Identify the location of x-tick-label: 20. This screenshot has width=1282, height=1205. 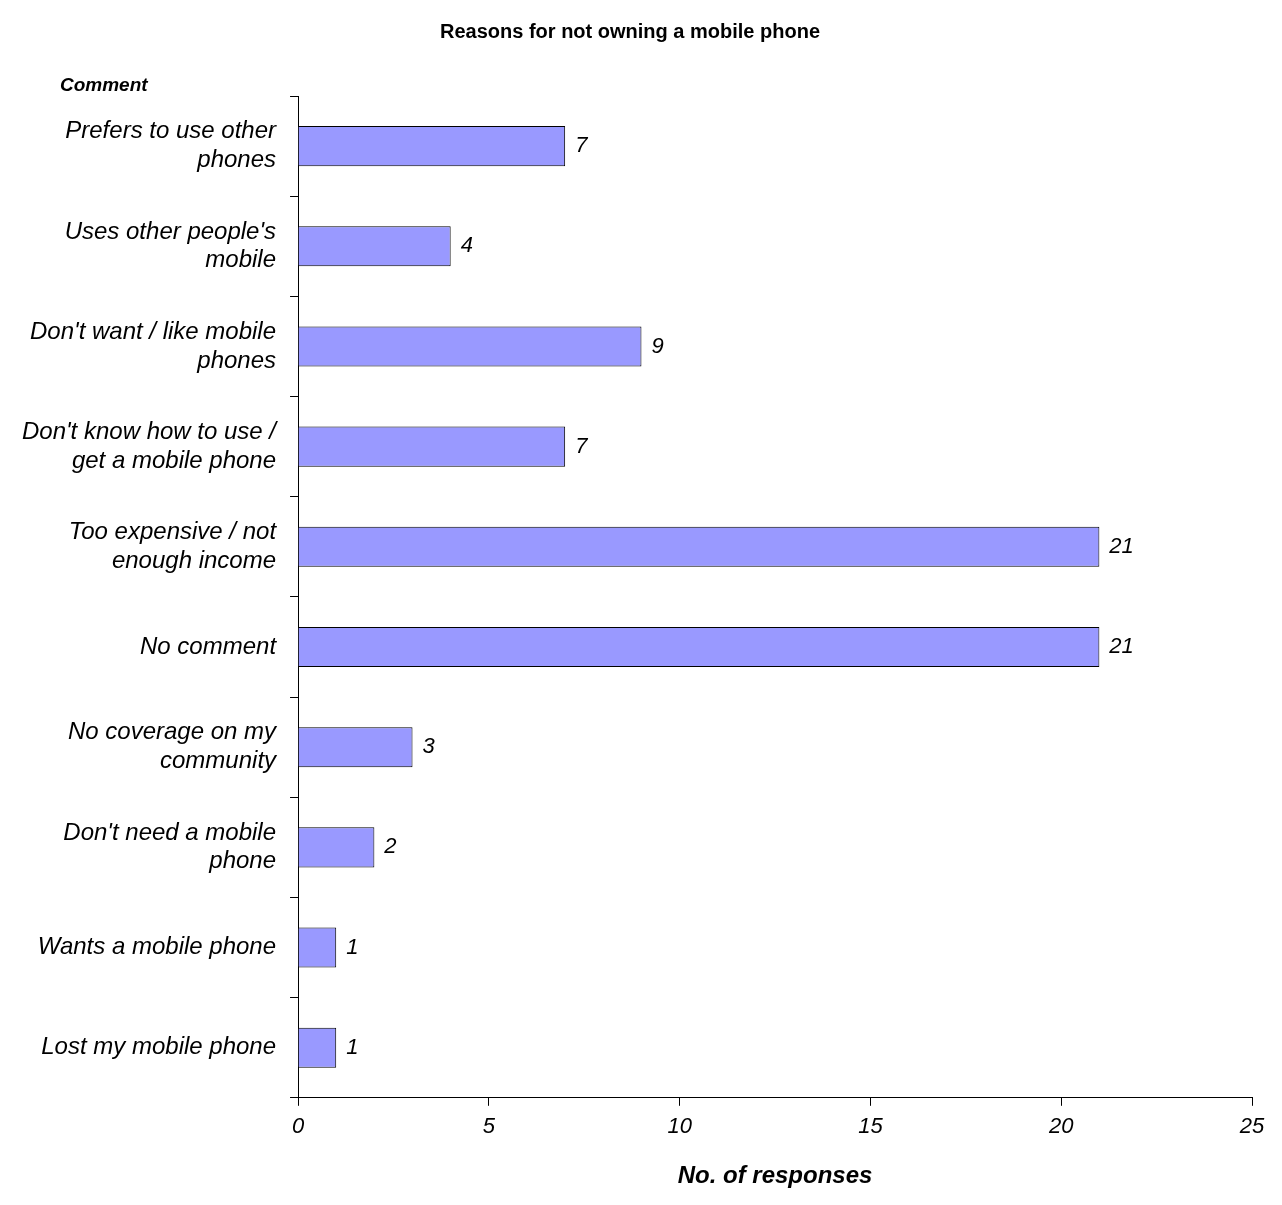
(1061, 1126).